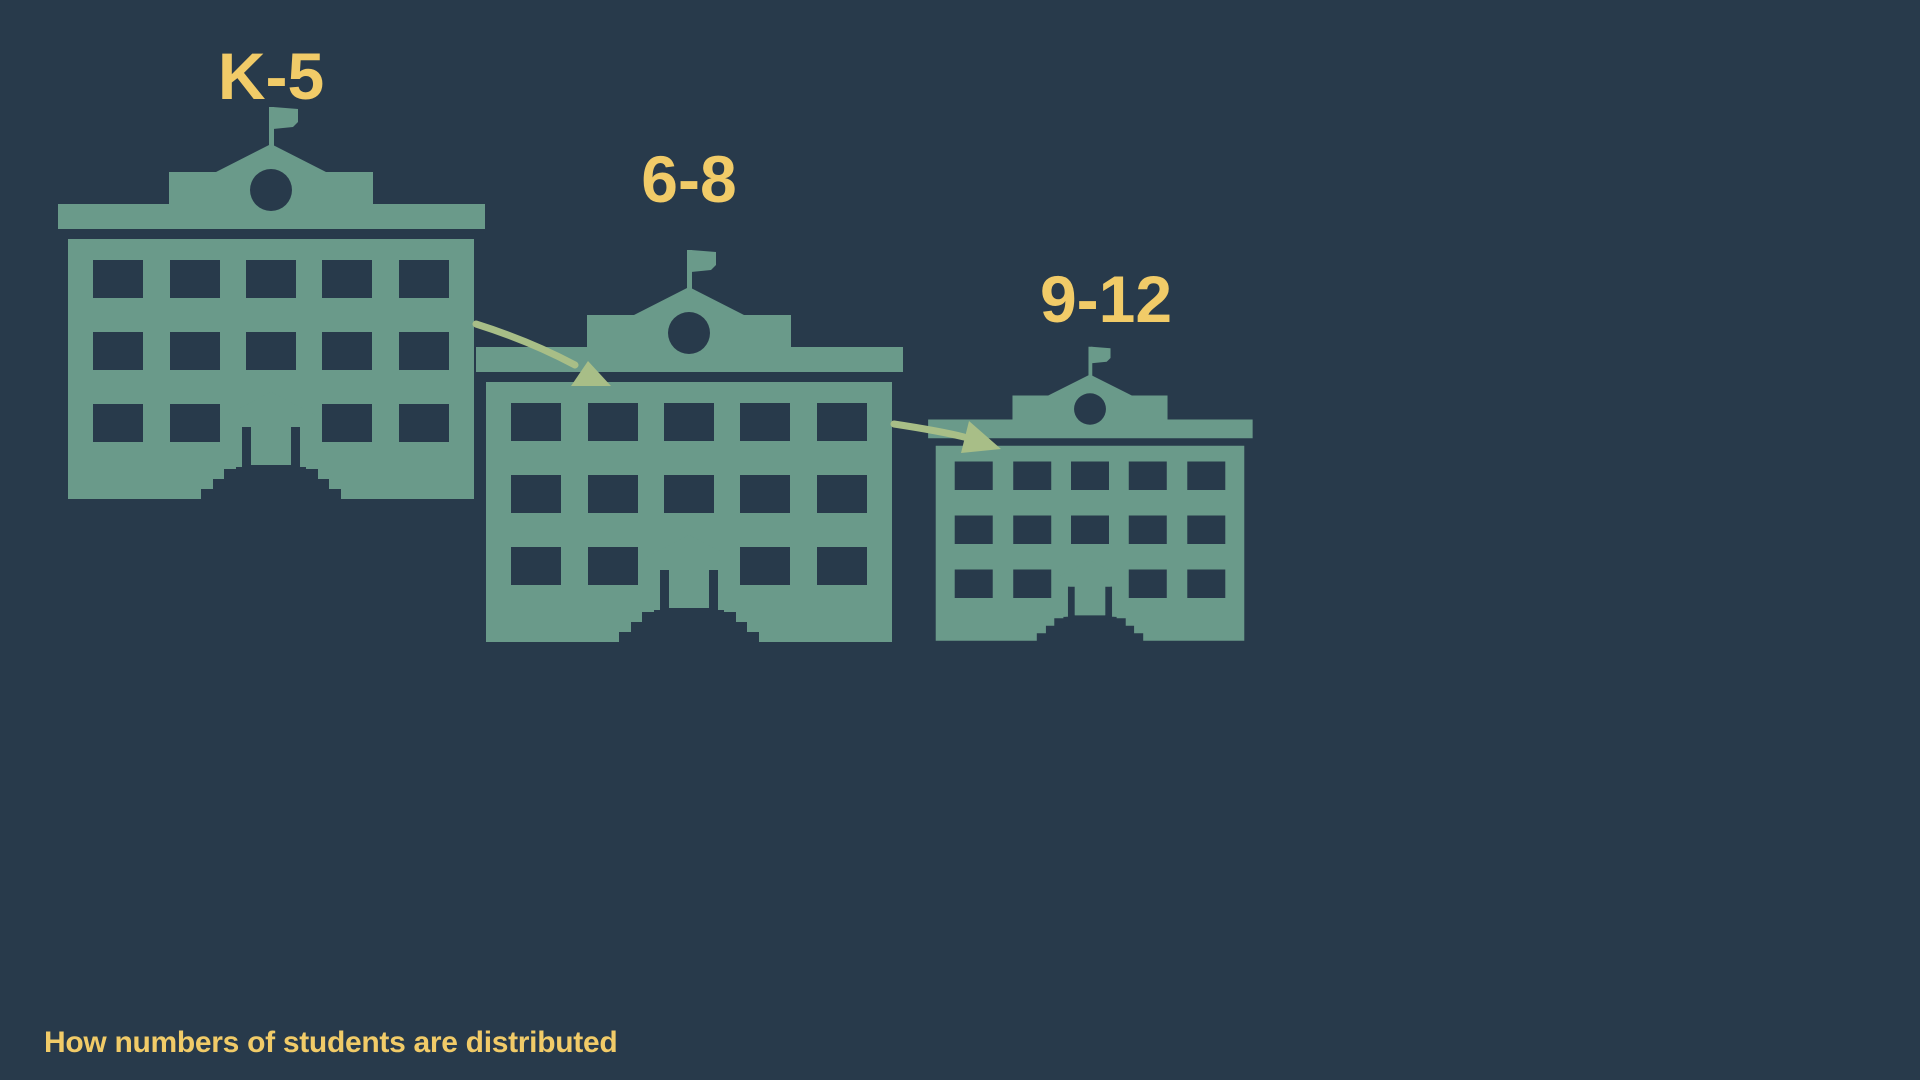 This screenshot has width=1920, height=1080. Describe the element at coordinates (271, 76) in the screenshot. I see `grade-label-k5: K-5` at that location.